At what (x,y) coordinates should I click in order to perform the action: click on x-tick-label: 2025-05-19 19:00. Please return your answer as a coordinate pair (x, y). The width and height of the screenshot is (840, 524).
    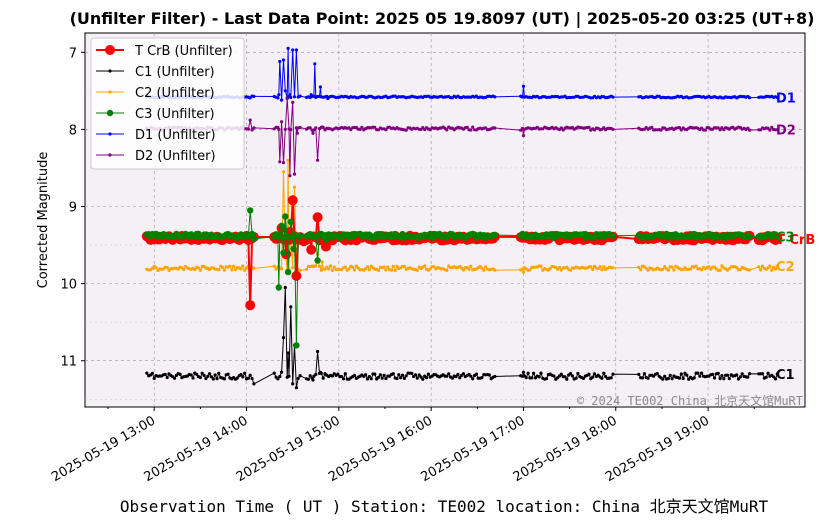
    Looking at the image, I should click on (657, 449).